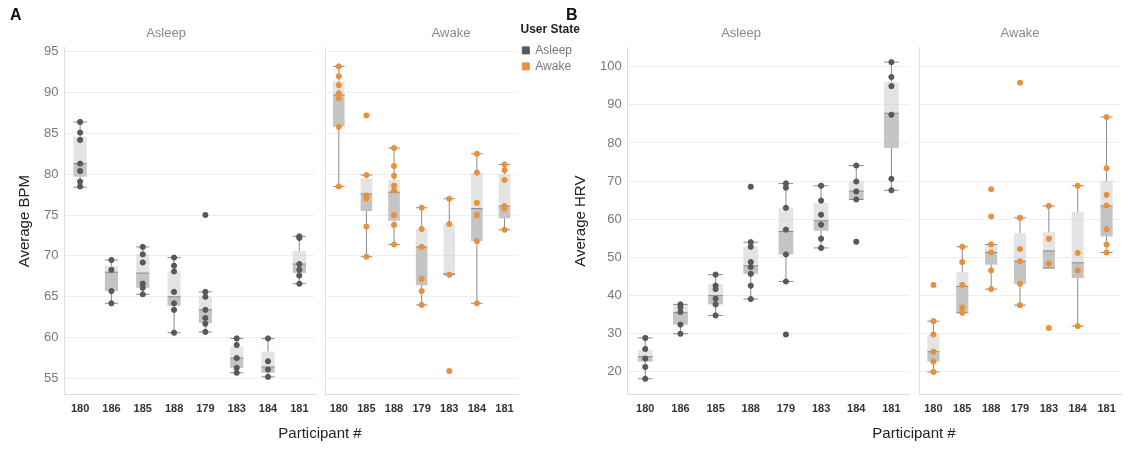 The height and width of the screenshot is (450, 1133). I want to click on y-tick-label: 75, so click(51, 214).